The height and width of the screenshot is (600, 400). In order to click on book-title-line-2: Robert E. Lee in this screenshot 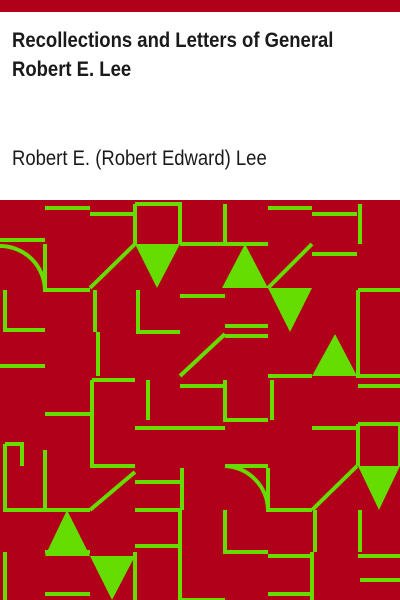, I will do `click(72, 69)`.